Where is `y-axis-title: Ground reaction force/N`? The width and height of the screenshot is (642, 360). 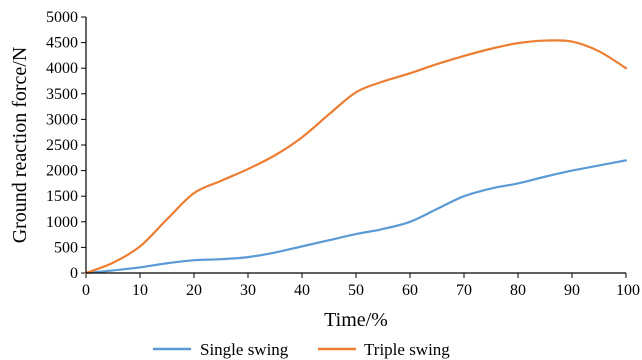
y-axis-title: Ground reaction force/N is located at coordinates (20, 145).